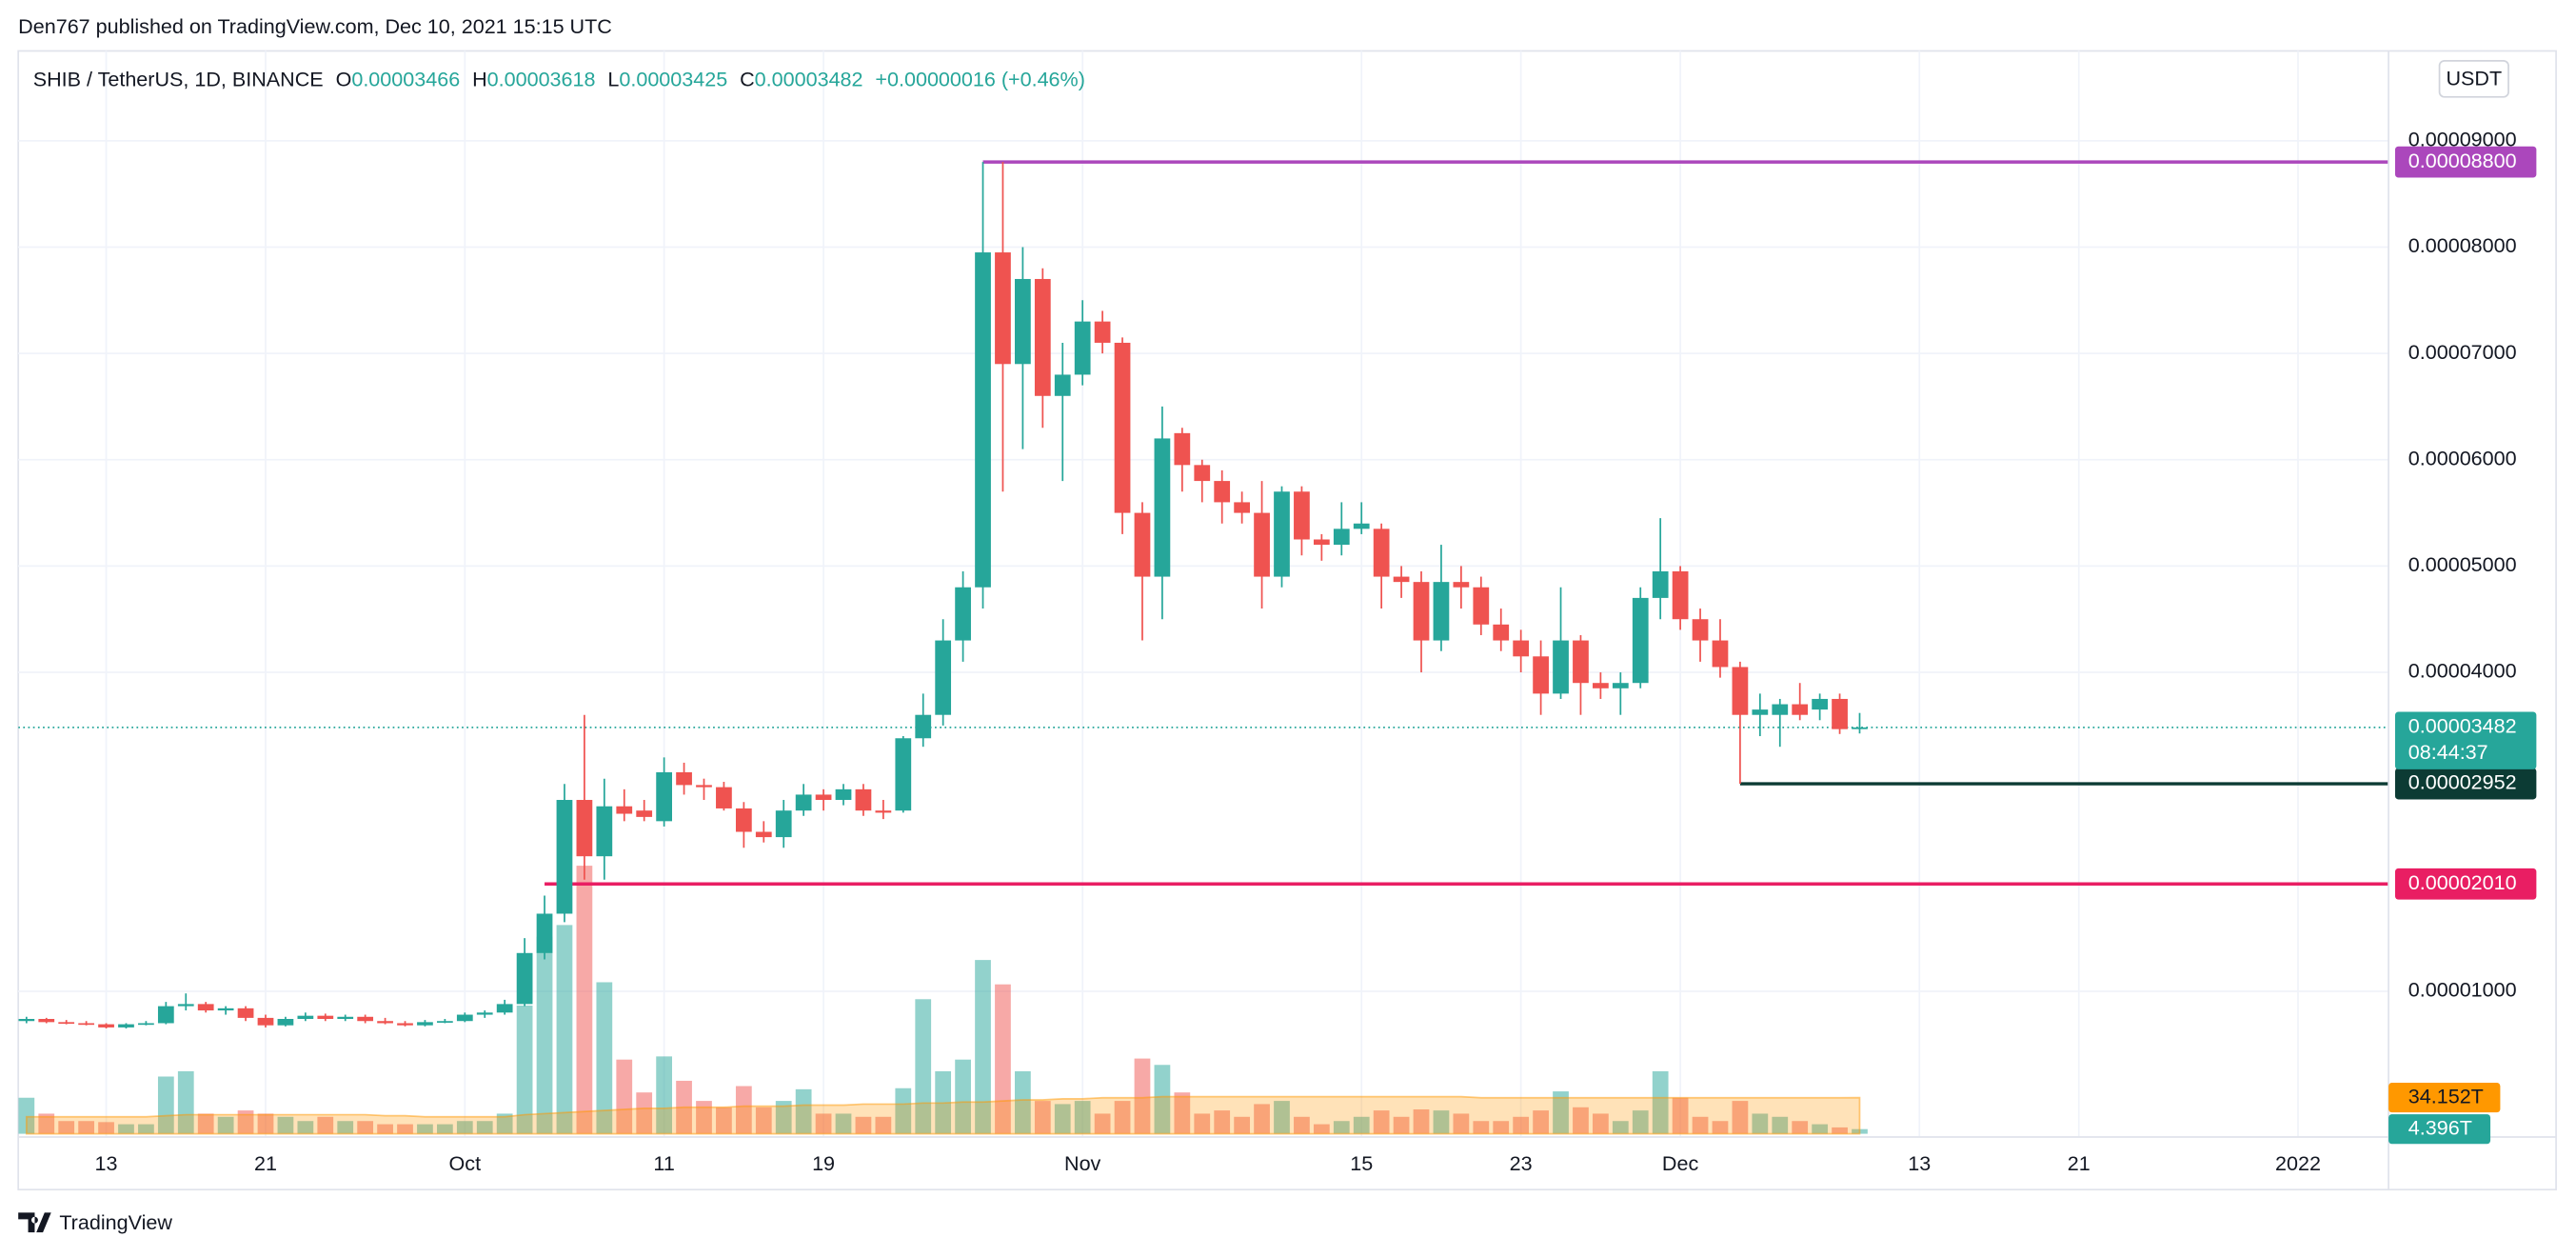 Image resolution: width=2576 pixels, height=1257 pixels. Describe the element at coordinates (747, 78) in the screenshot. I see `legend-key: C` at that location.